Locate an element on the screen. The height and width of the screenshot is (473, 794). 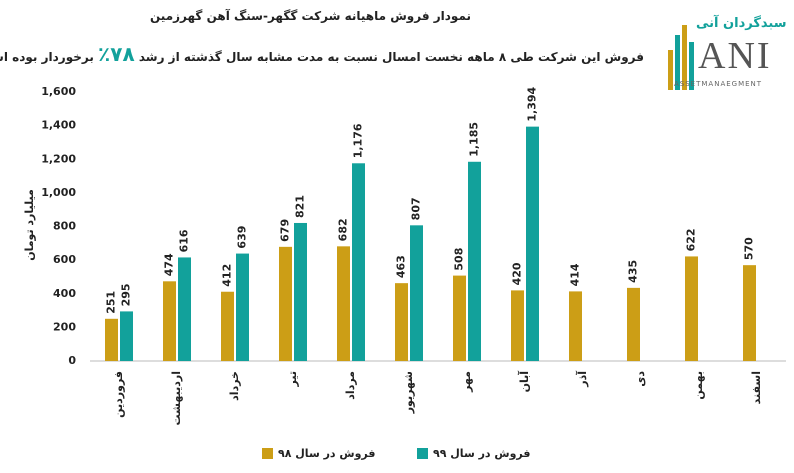
x-tick-label: مهر is located at coordinates (466, 382).